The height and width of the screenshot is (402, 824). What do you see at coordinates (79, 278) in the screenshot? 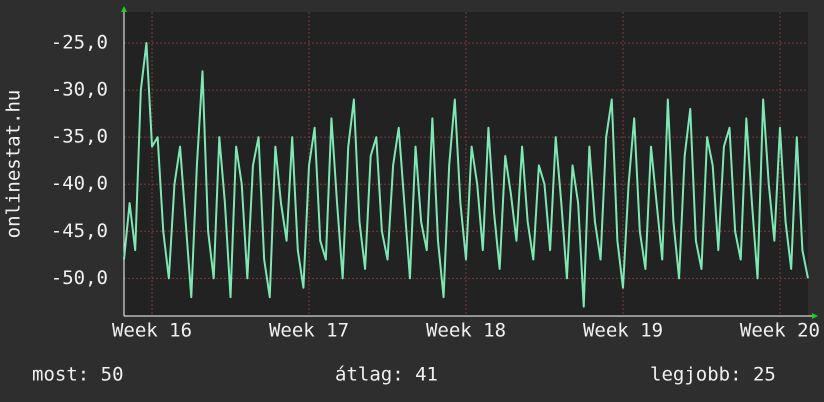
I see `y-tick-label: -50,0` at bounding box center [79, 278].